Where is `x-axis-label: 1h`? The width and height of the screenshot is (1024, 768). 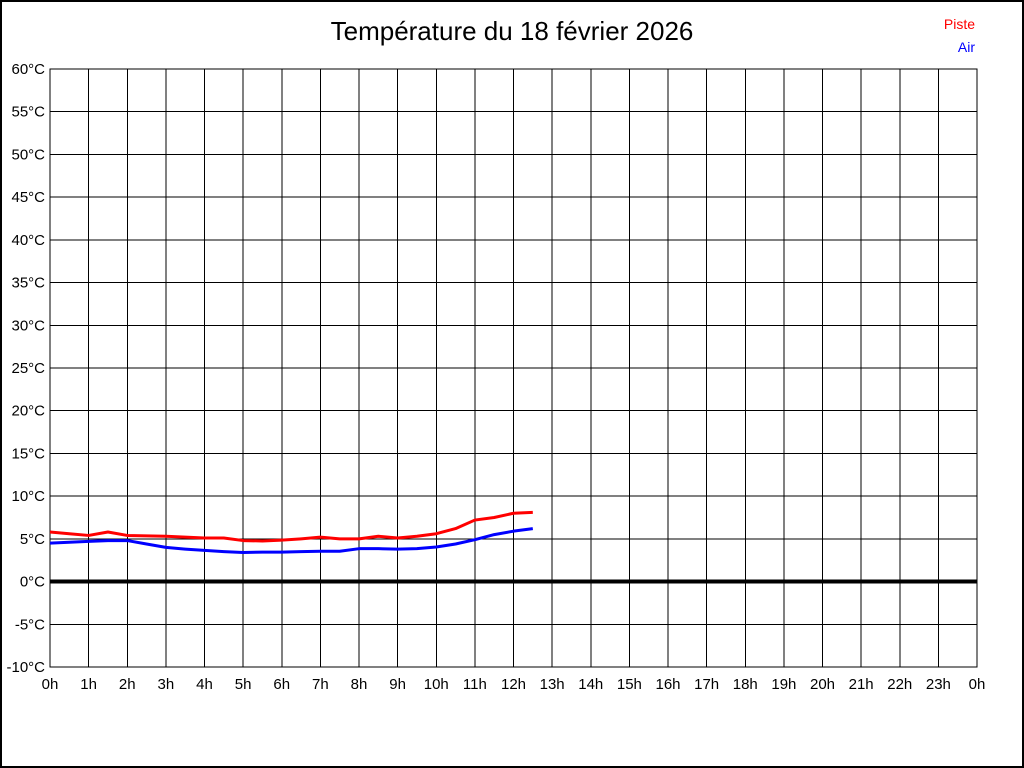
x-axis-label: 1h is located at coordinates (88, 684).